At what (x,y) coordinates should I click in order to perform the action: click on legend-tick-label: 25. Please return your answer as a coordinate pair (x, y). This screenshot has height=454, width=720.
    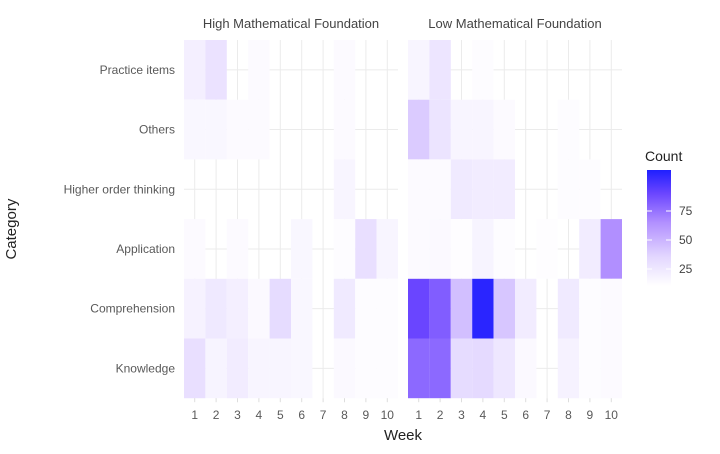
    Looking at the image, I should click on (686, 269).